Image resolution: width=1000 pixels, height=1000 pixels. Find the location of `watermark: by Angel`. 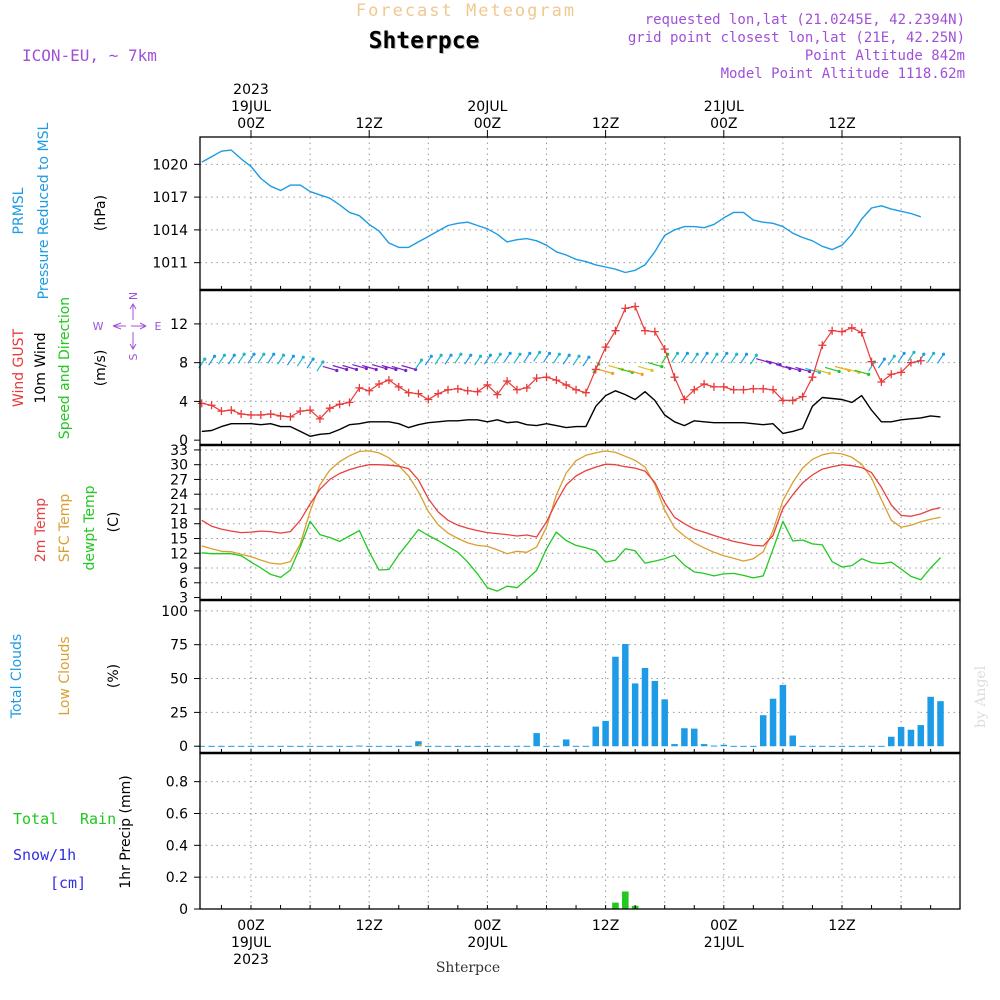

watermark: by Angel is located at coordinates (981, 696).